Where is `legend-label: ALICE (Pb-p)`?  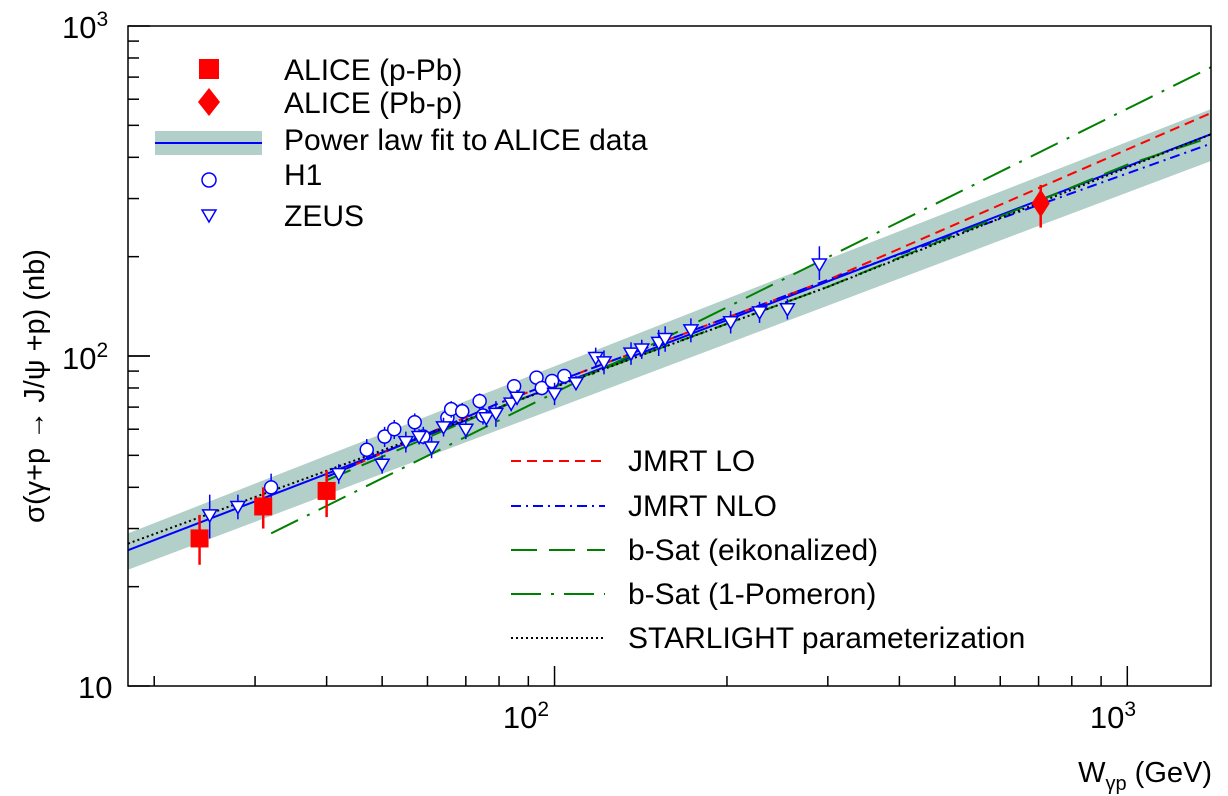 legend-label: ALICE (Pb-p) is located at coordinates (373, 103).